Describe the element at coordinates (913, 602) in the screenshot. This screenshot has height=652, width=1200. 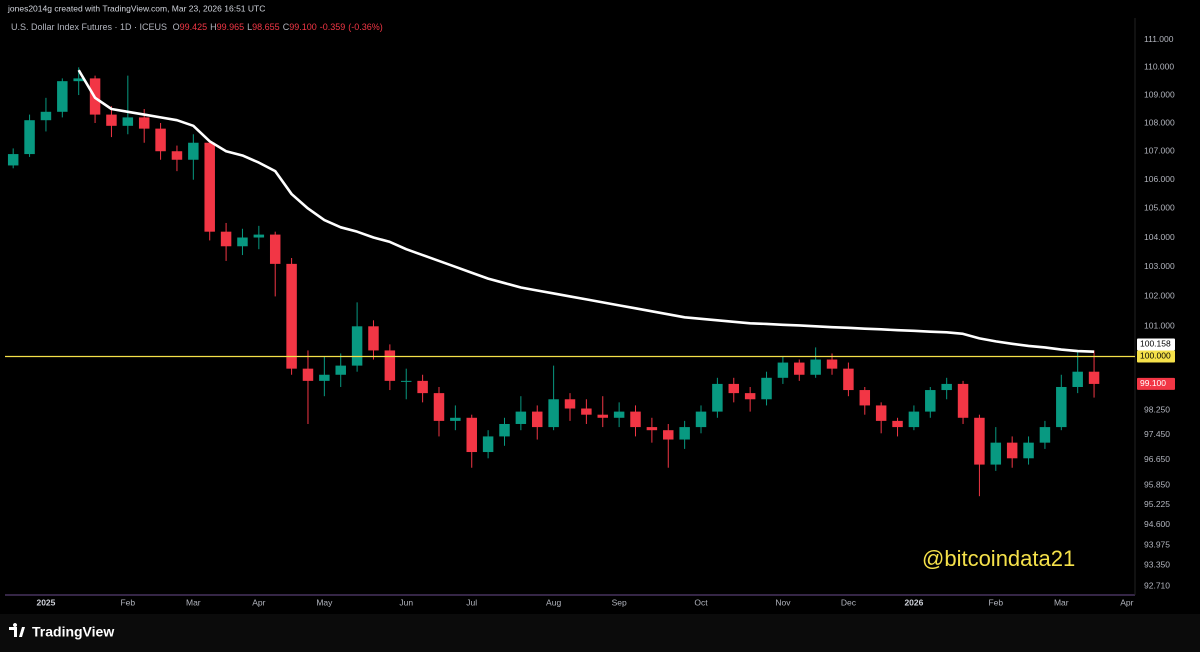
I see `x-tick-label: 2026` at that location.